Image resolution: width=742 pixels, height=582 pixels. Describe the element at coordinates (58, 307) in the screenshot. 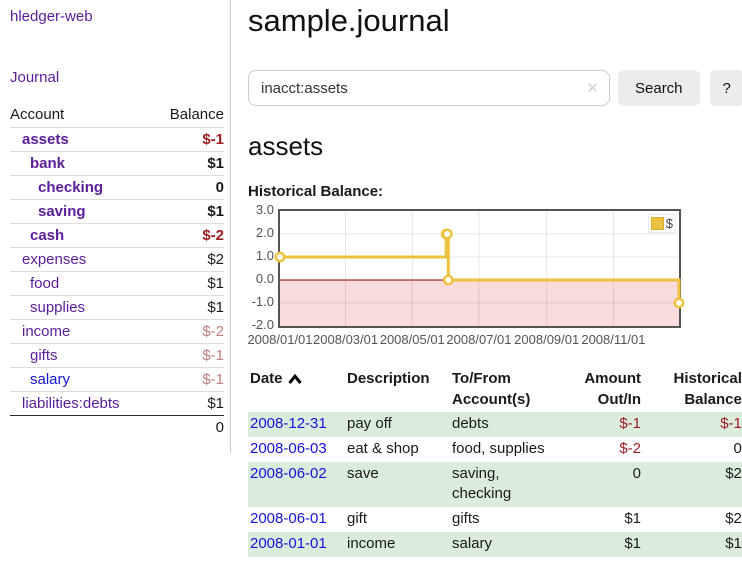

I see `account-link: supplies` at that location.